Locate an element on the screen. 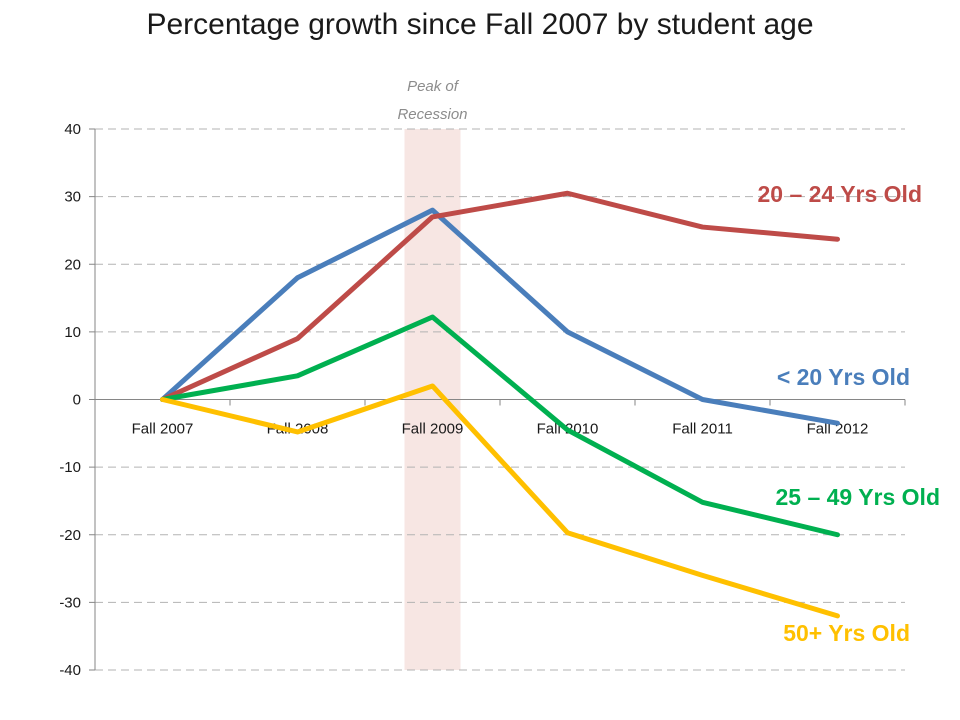  y-tick-label: -30 is located at coordinates (70, 602).